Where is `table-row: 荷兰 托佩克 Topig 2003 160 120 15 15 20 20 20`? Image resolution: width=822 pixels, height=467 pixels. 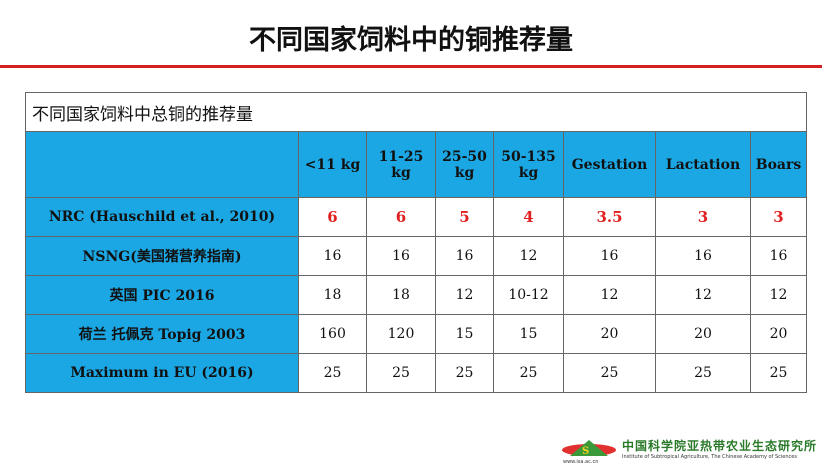 table-row: 荷兰 托佩克 Topig 2003 160 120 15 15 20 20 20 is located at coordinates (416, 334).